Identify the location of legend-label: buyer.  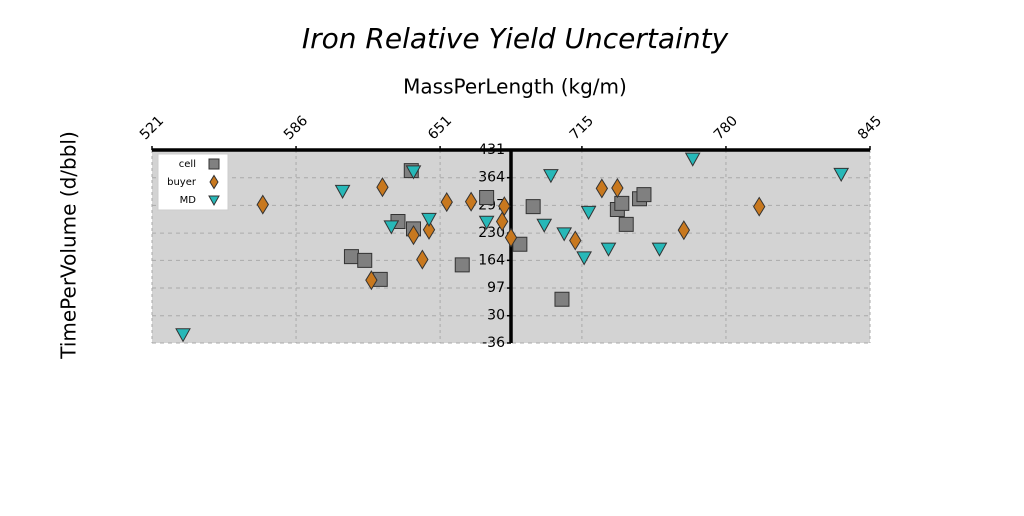
(182, 182).